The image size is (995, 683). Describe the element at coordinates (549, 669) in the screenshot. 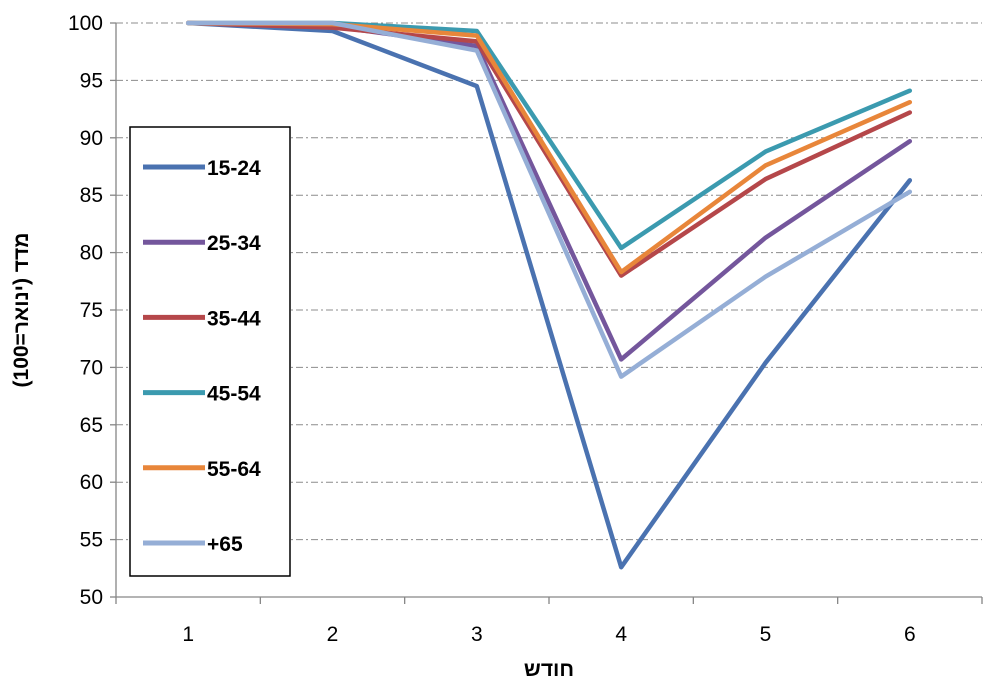

I see `x-axis-title: חודש` at that location.